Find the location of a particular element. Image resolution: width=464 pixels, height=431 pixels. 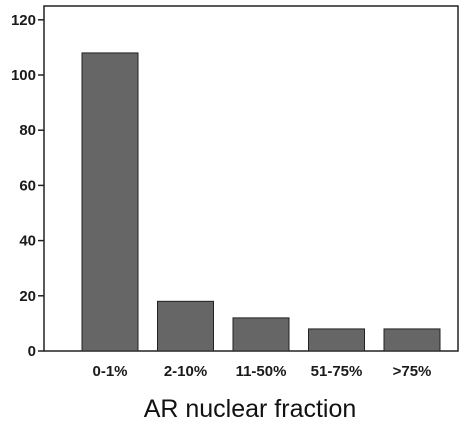

y-axis: 0 20 40 60 80 100 120 is located at coordinates (27, 186).